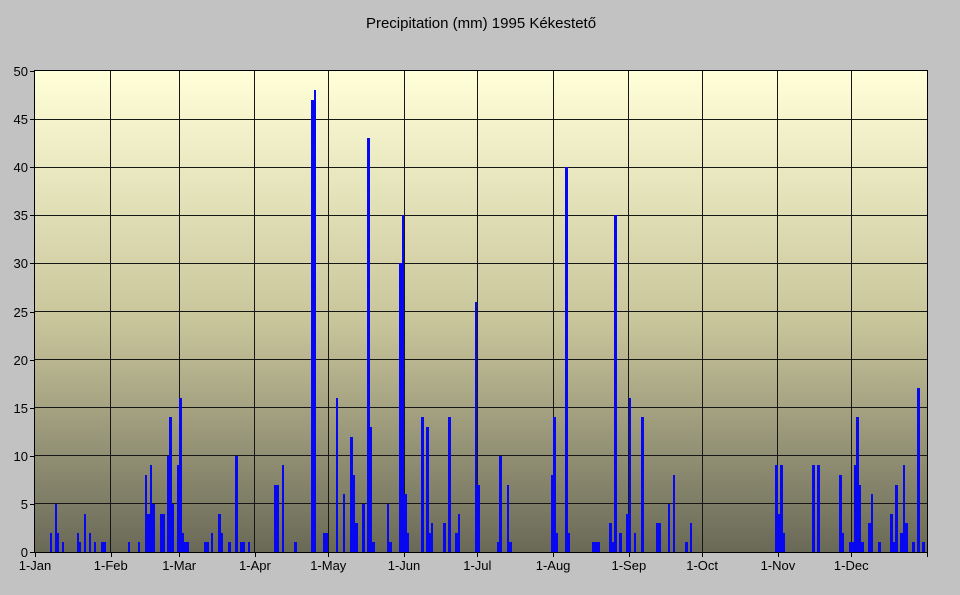 The height and width of the screenshot is (595, 960). Describe the element at coordinates (20, 120) in the screenshot. I see `y-tick-label: 45` at that location.